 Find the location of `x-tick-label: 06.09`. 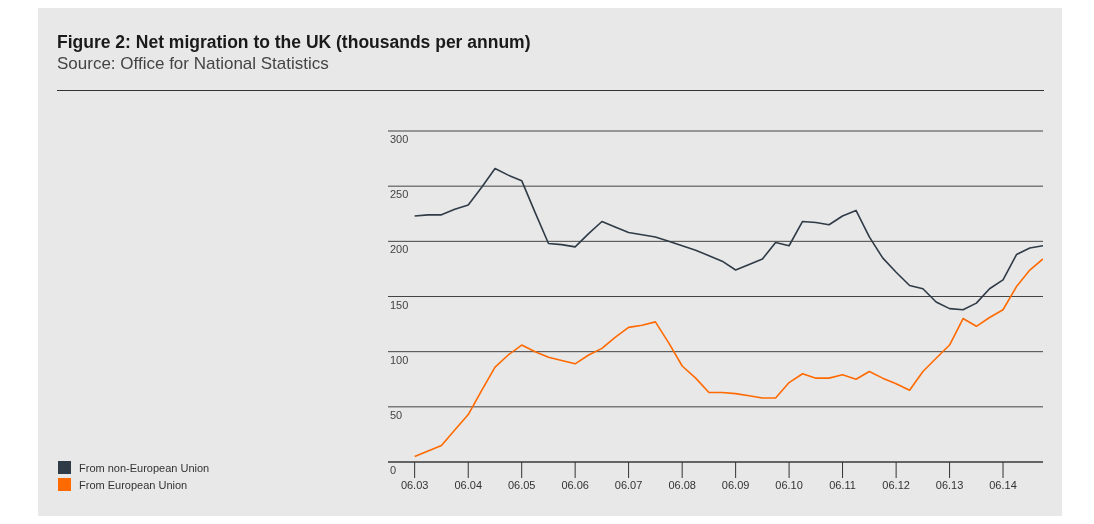

x-tick-label: 06.09 is located at coordinates (735, 484).